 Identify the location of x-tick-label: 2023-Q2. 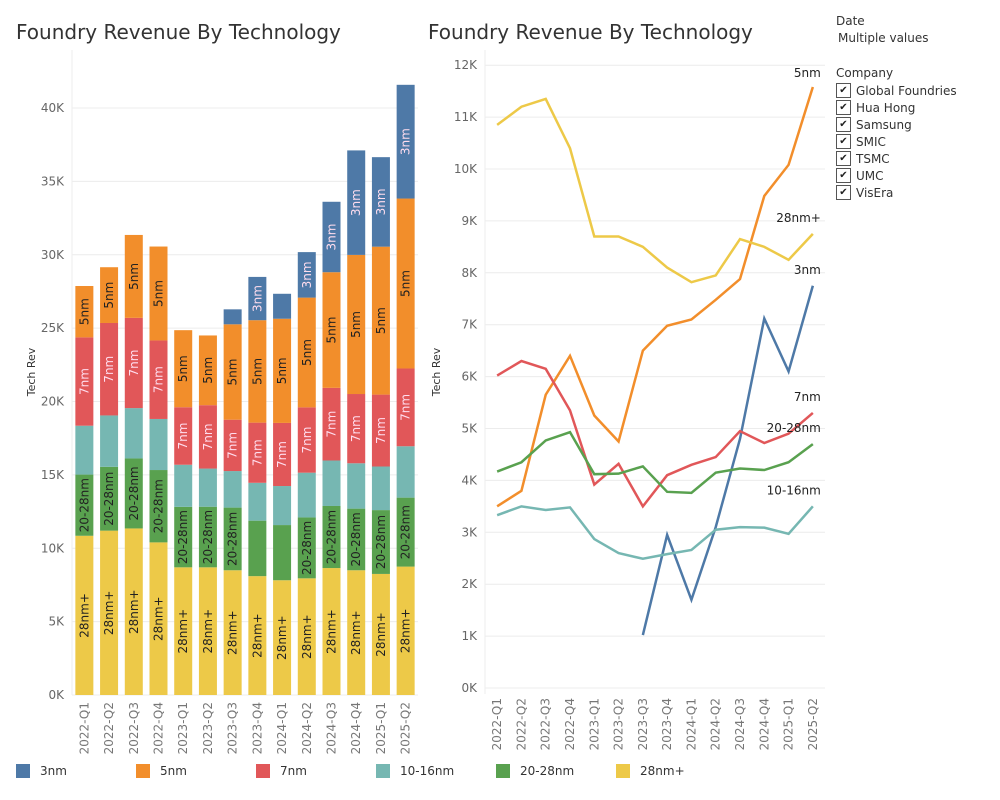
(208, 728).